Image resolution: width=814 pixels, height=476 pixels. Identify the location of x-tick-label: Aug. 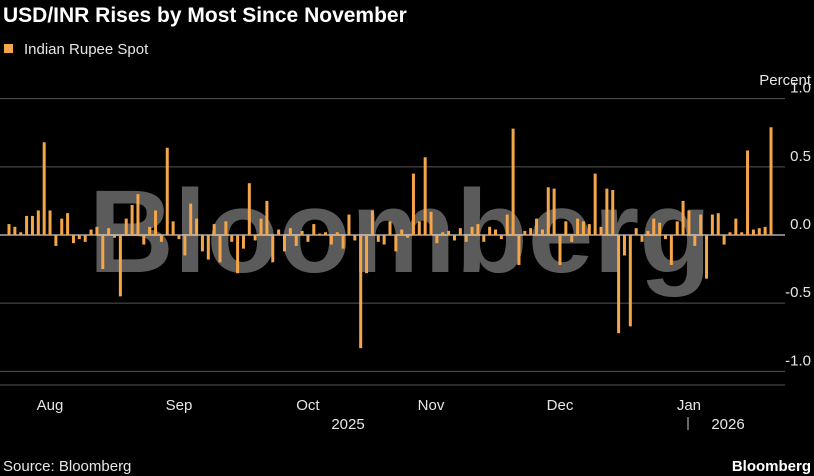
(50, 405).